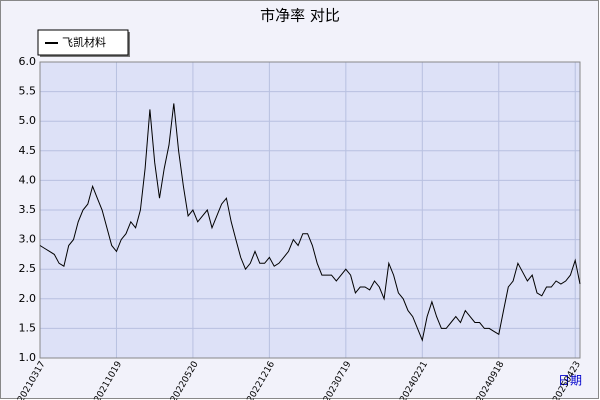  I want to click on y-tick-label: 5.0, so click(28, 120).